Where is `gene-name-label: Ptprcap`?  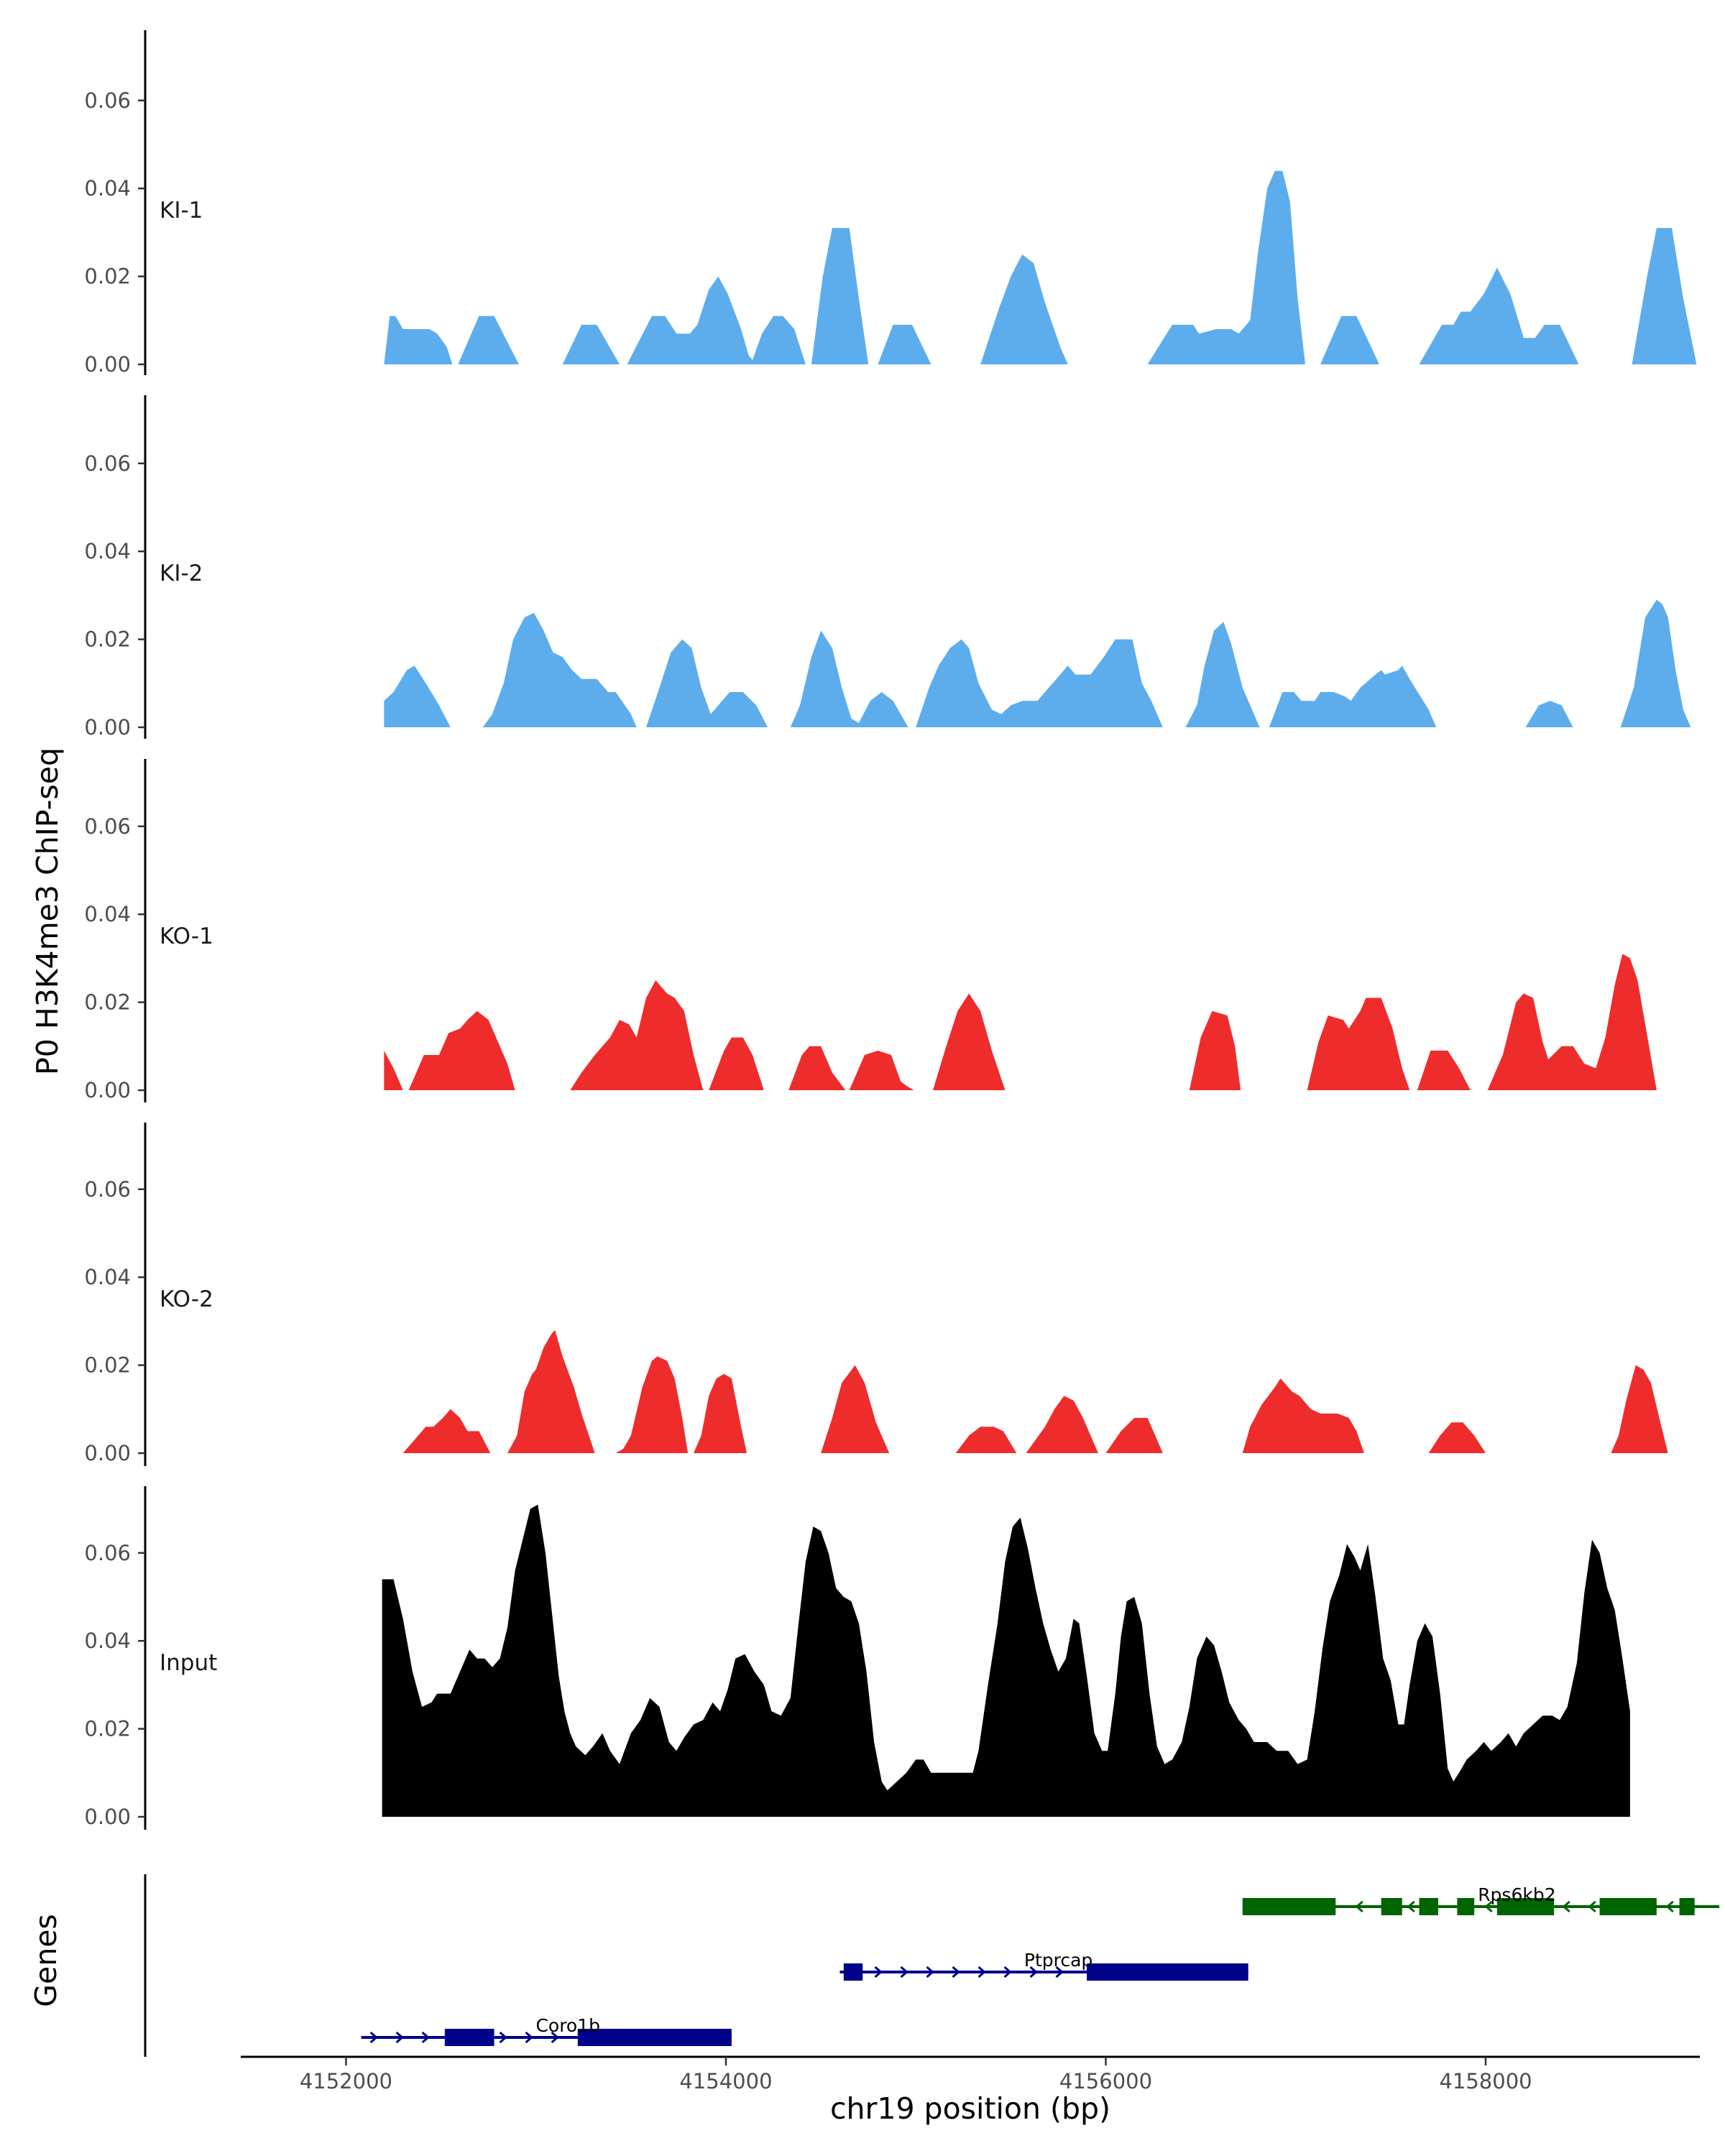 gene-name-label: Ptprcap is located at coordinates (1058, 1960).